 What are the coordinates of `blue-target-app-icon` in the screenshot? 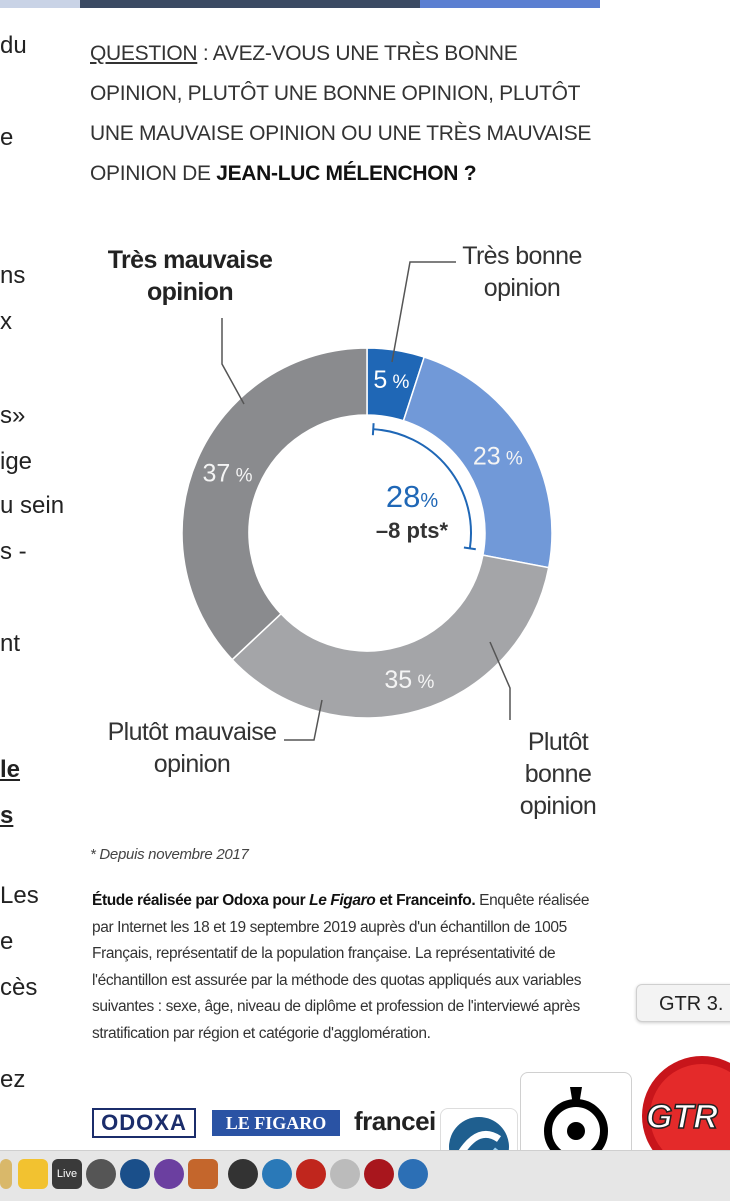 It's located at (413, 1174).